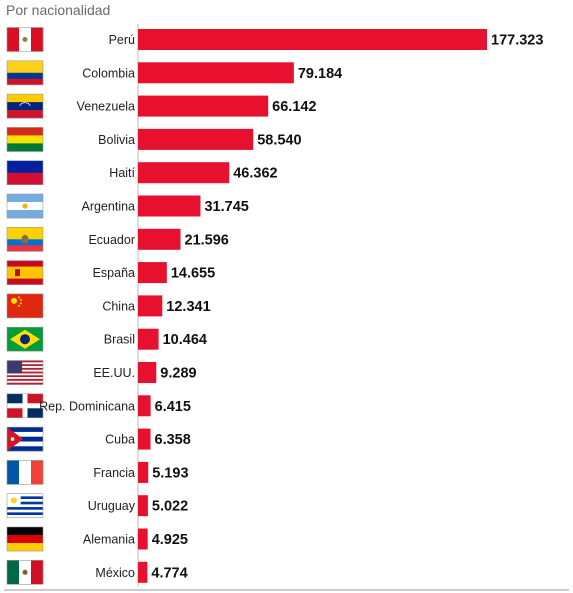 The width and height of the screenshot is (573, 593). Describe the element at coordinates (25, 106) in the screenshot. I see `venezuela-flag-icon` at that location.